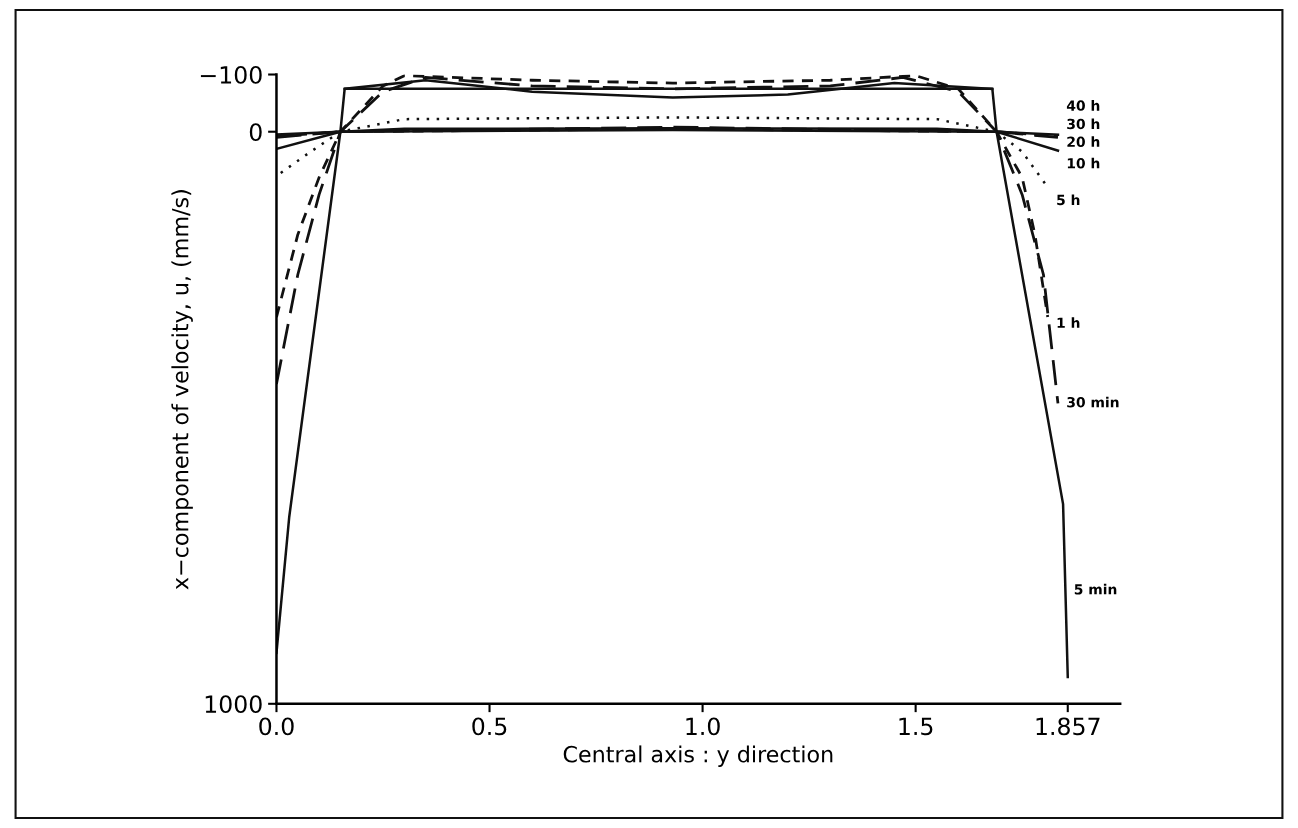 The height and width of the screenshot is (828, 1298). Describe the element at coordinates (276, 726) in the screenshot. I see `x-tick-label: 0.0` at that location.